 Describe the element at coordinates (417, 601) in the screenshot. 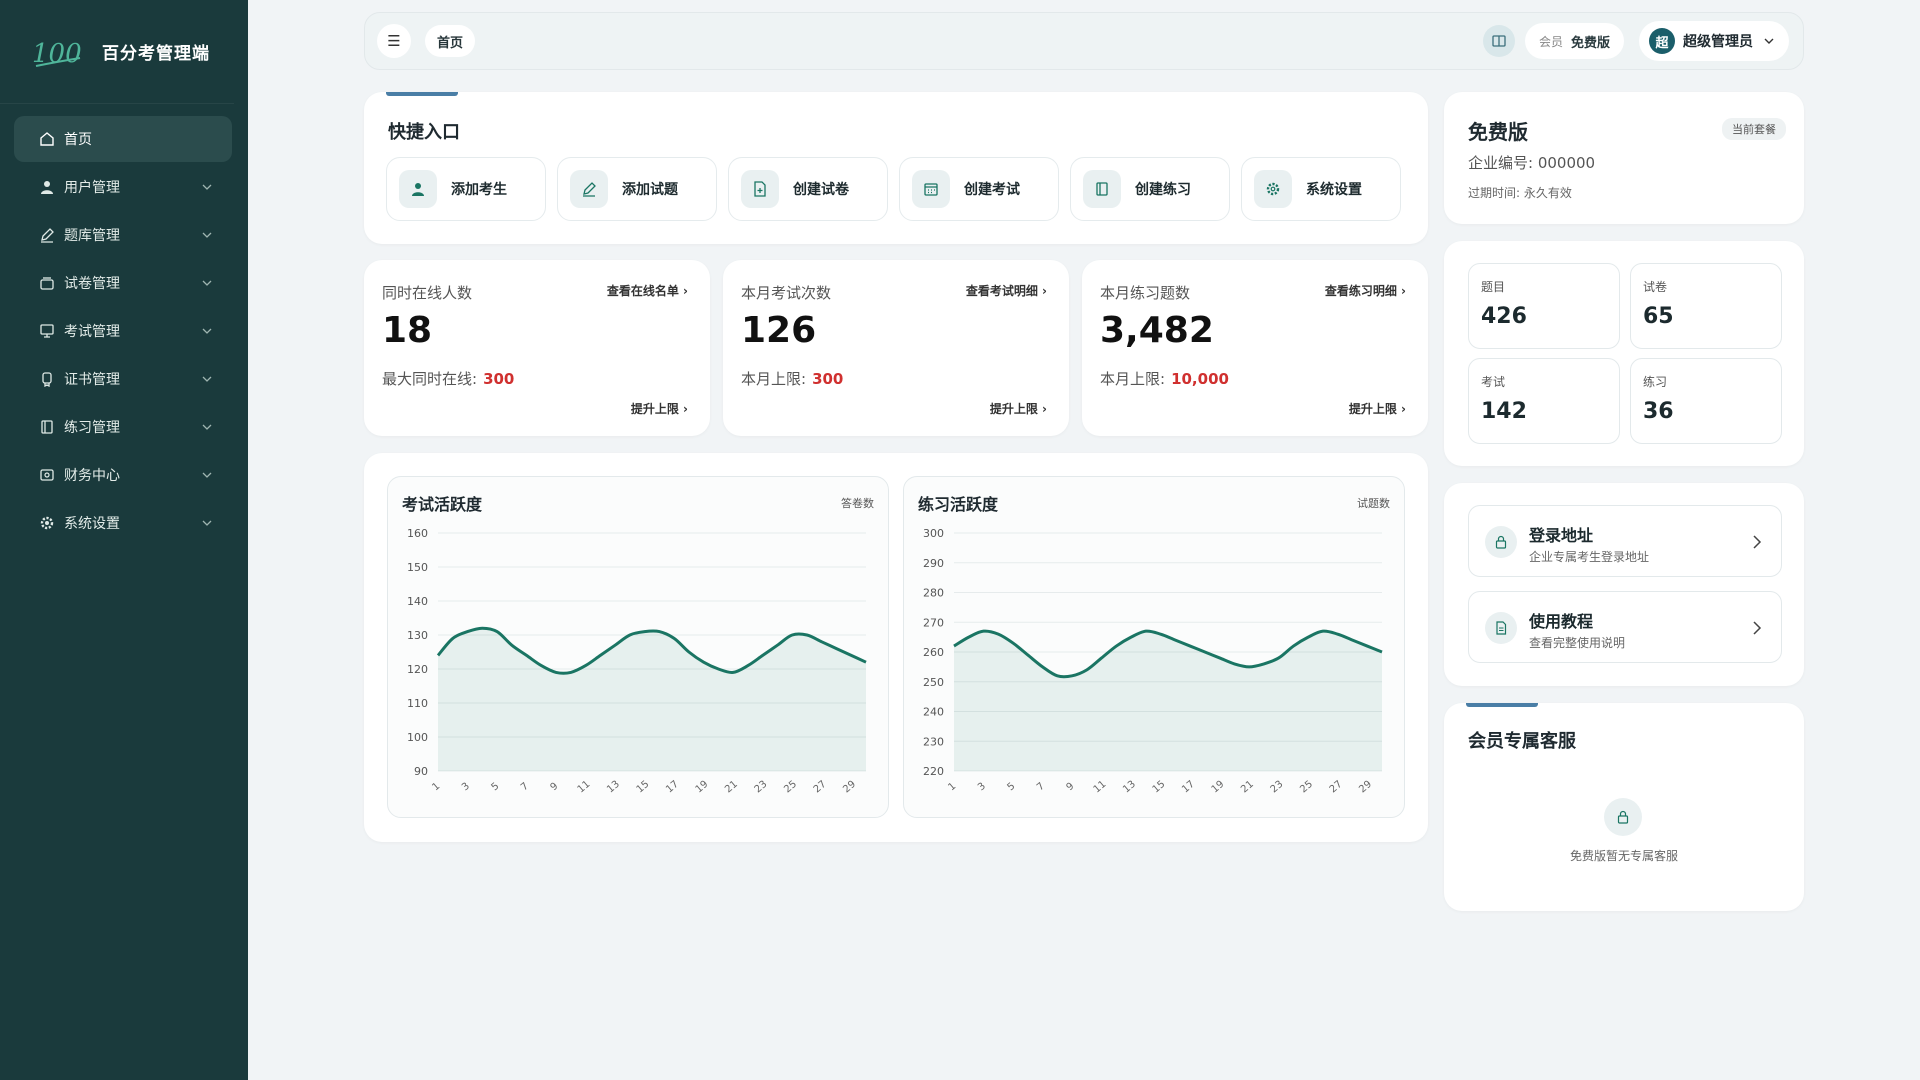

I see `y-tick-label: 140` at that location.